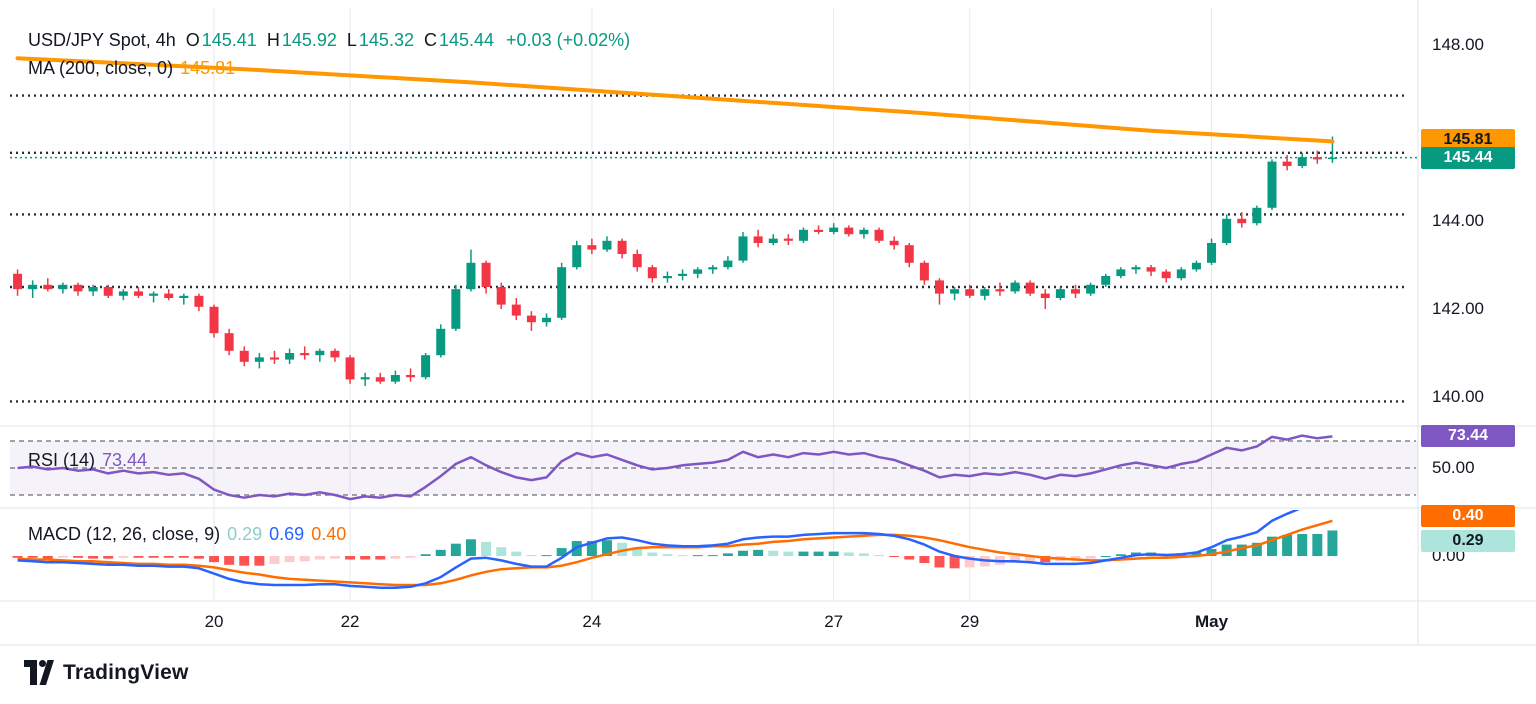  I want to click on macd-hist-value: 0.29, so click(245, 534).